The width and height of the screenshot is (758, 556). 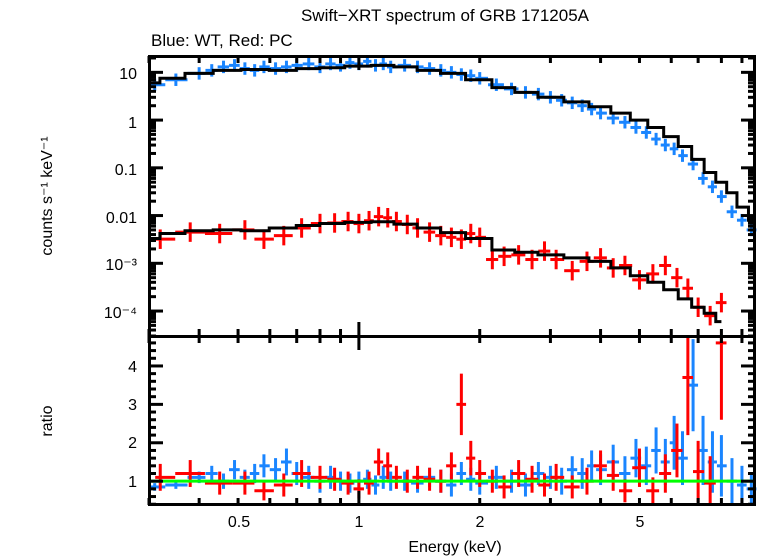 I want to click on ratio-tick-label-1: 1, so click(x=132, y=482).